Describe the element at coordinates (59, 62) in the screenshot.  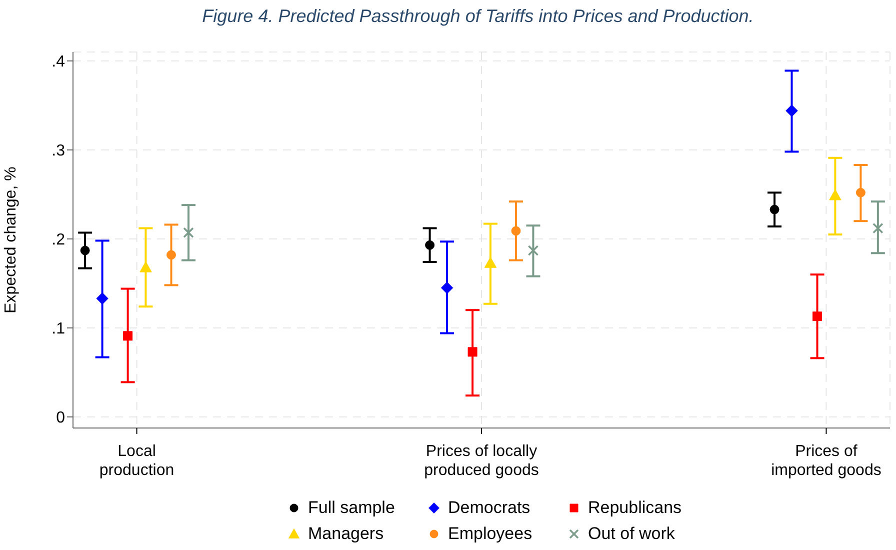
I see `y-tick-label: .4` at that location.